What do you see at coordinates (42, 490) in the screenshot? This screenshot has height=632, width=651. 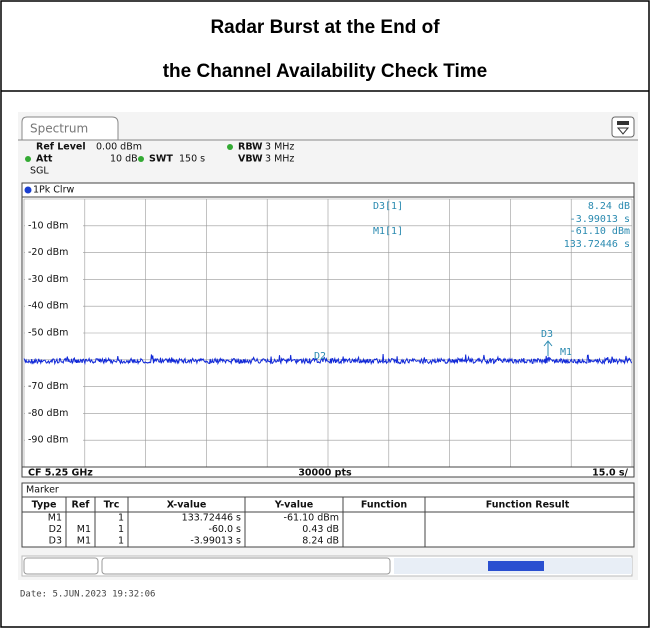 I see `marker-table-title: Marker` at bounding box center [42, 490].